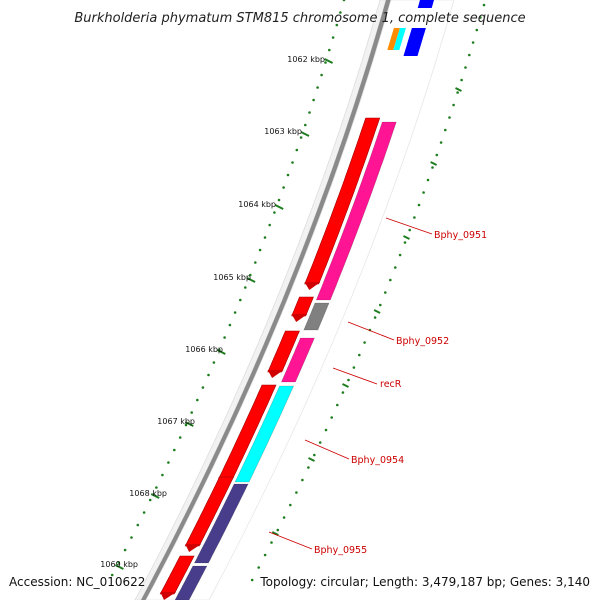 This screenshot has width=600, height=600. Describe the element at coordinates (191, 582) in the screenshot. I see `gene-next` at that location.